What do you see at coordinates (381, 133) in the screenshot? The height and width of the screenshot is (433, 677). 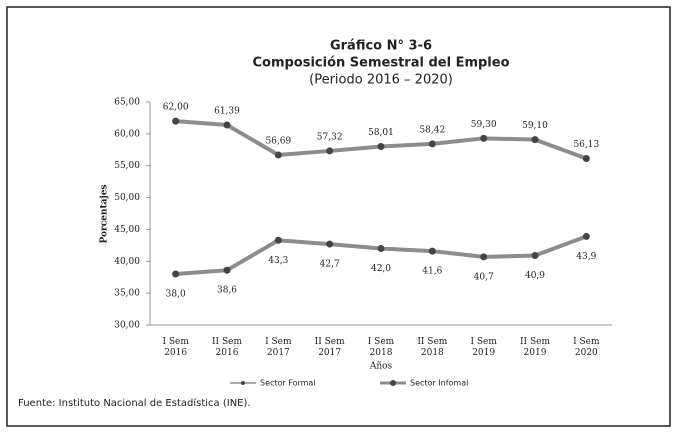 I see `data-label: 58,01` at bounding box center [381, 133].